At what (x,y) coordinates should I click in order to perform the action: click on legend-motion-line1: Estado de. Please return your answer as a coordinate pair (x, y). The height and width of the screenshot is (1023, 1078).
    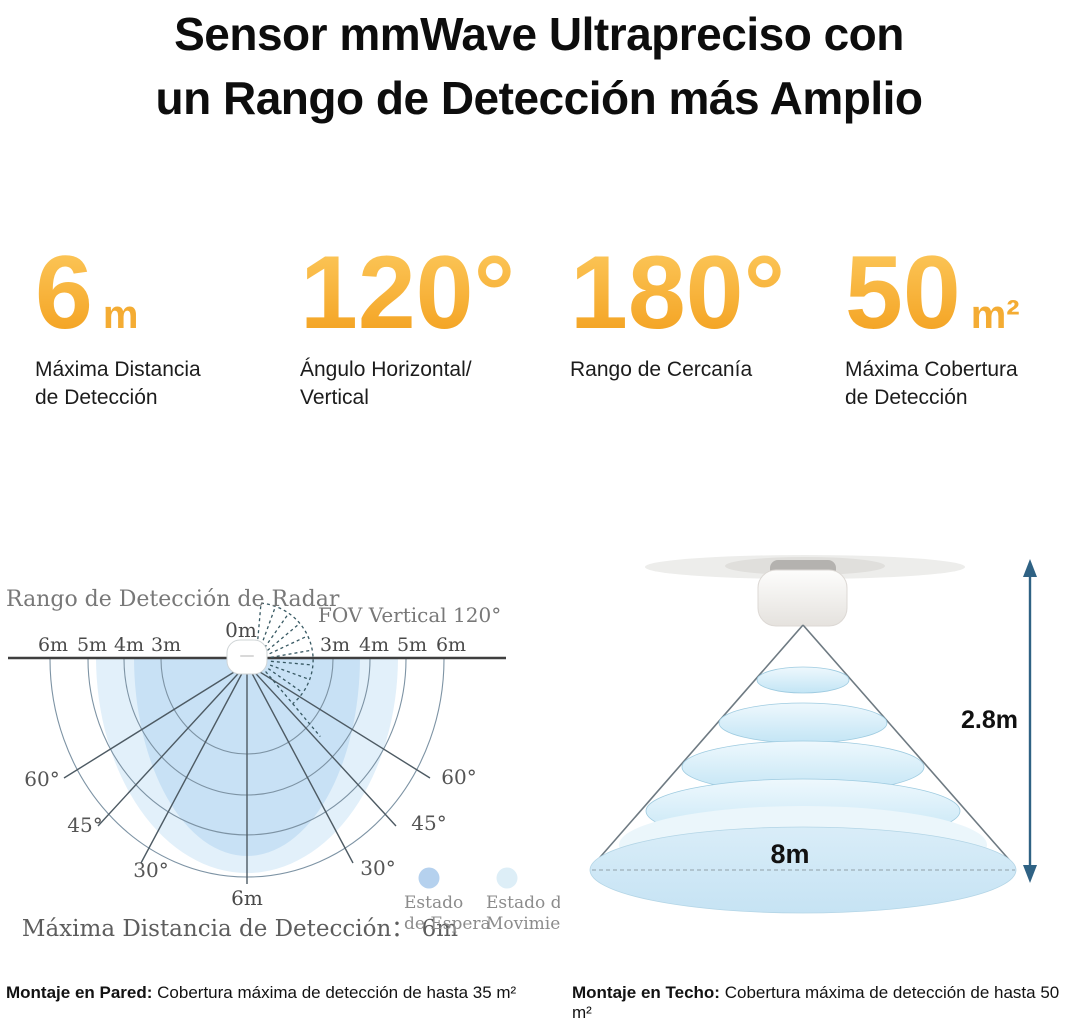
    Looking at the image, I should click on (523, 903).